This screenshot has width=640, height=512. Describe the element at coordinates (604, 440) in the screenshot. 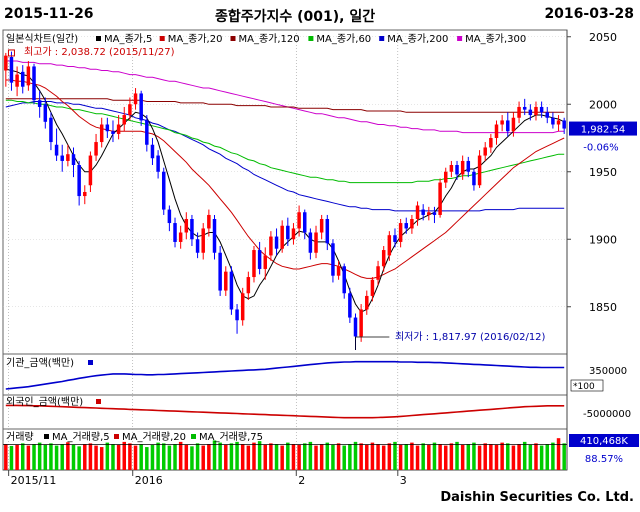

I see `volume-value-box` at that location.